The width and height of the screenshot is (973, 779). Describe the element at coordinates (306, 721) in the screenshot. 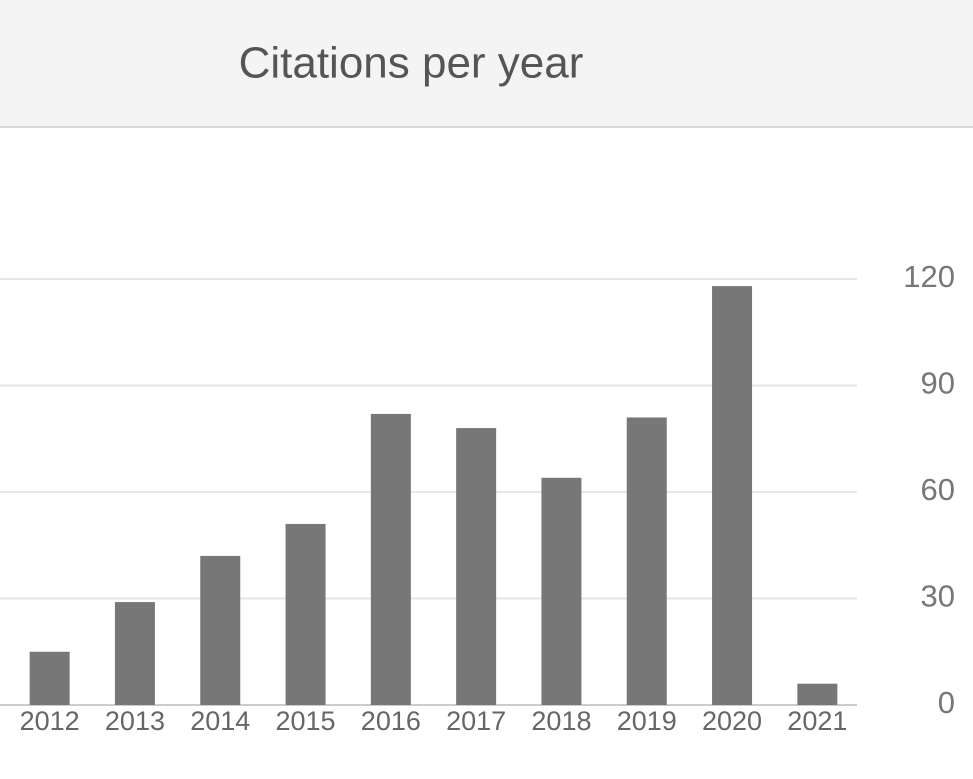

I see `x-tick-label: 2015` at that location.